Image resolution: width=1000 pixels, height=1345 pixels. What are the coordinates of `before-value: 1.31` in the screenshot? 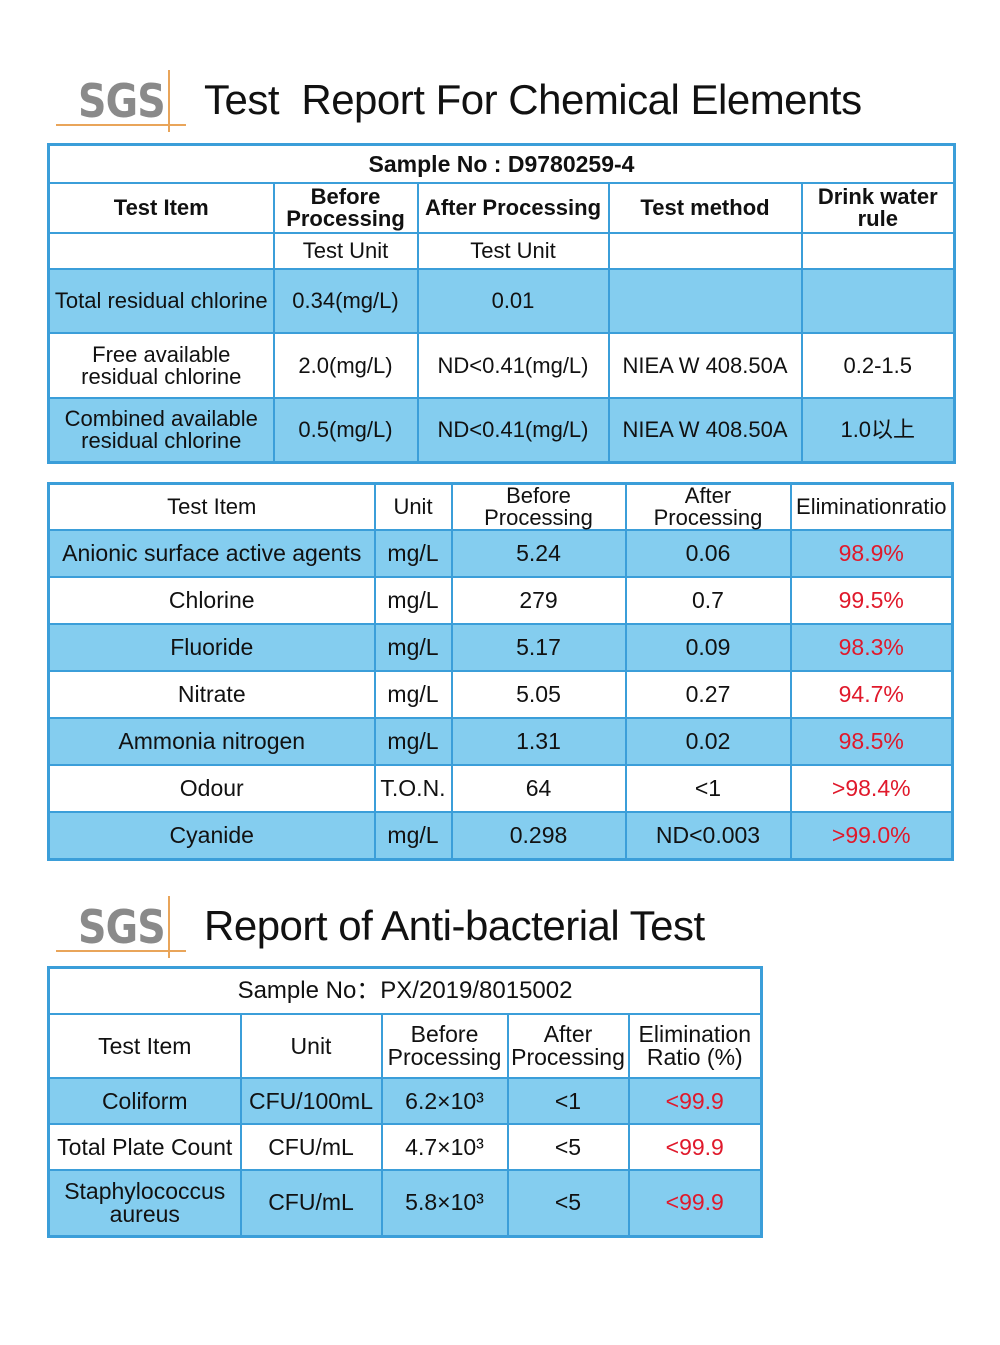 It's located at (538, 741).